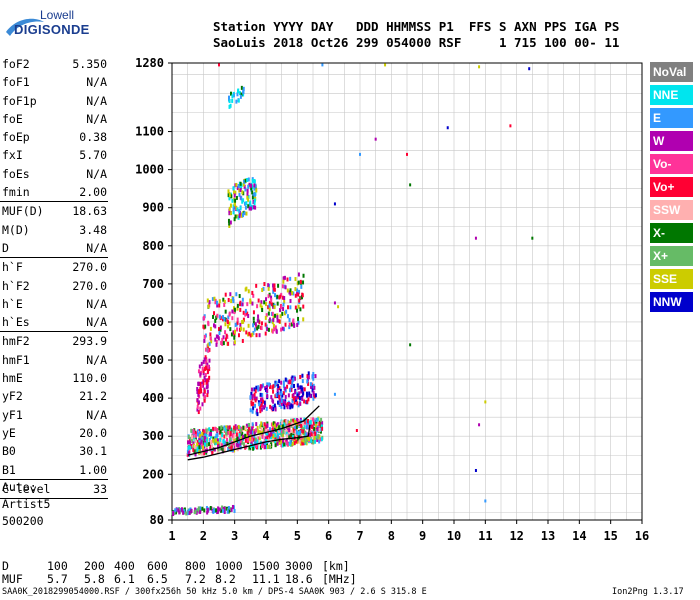 Image resolution: width=700 pixels, height=600 pixels. What do you see at coordinates (55, 433) in the screenshot?
I see `param-row-ye: yE 20.0` at bounding box center [55, 433].